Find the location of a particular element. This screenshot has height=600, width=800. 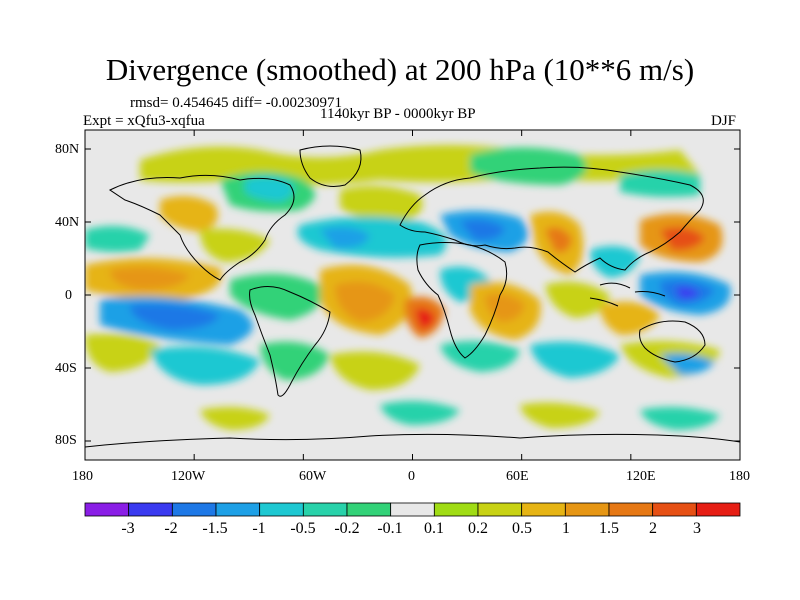

x-tick-label: 0 is located at coordinates (411, 476).